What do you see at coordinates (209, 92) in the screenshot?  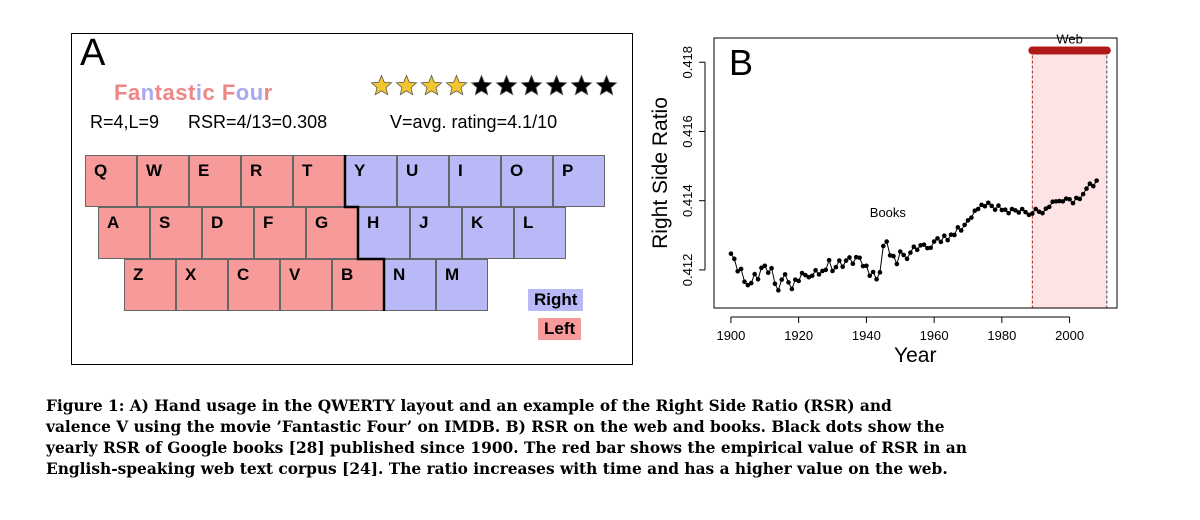 I see `title-letter: c` at bounding box center [209, 92].